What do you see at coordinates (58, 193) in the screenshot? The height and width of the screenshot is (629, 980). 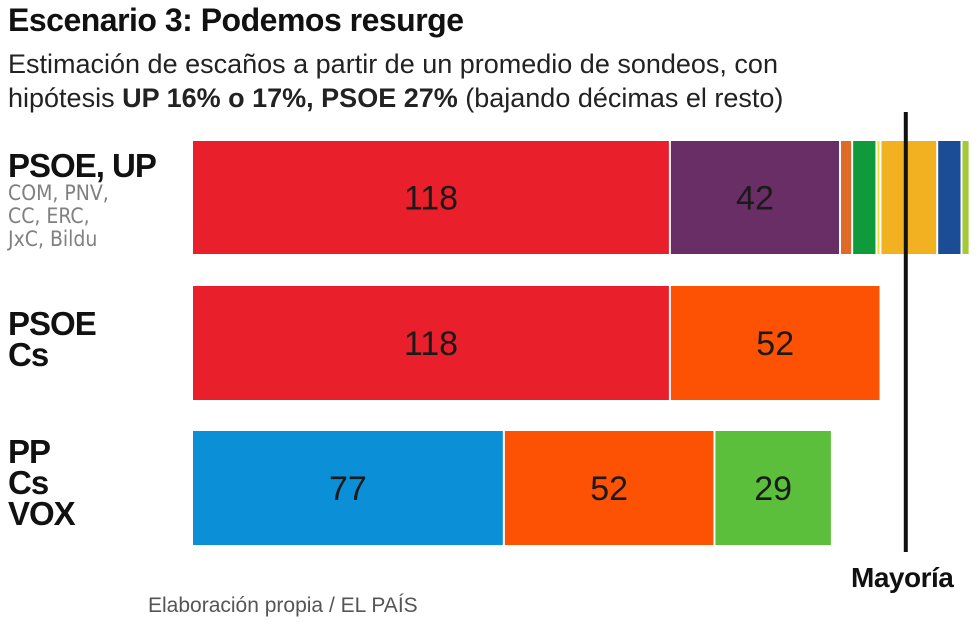 I see `group-1-sub-1: COM, PNV,` at bounding box center [58, 193].